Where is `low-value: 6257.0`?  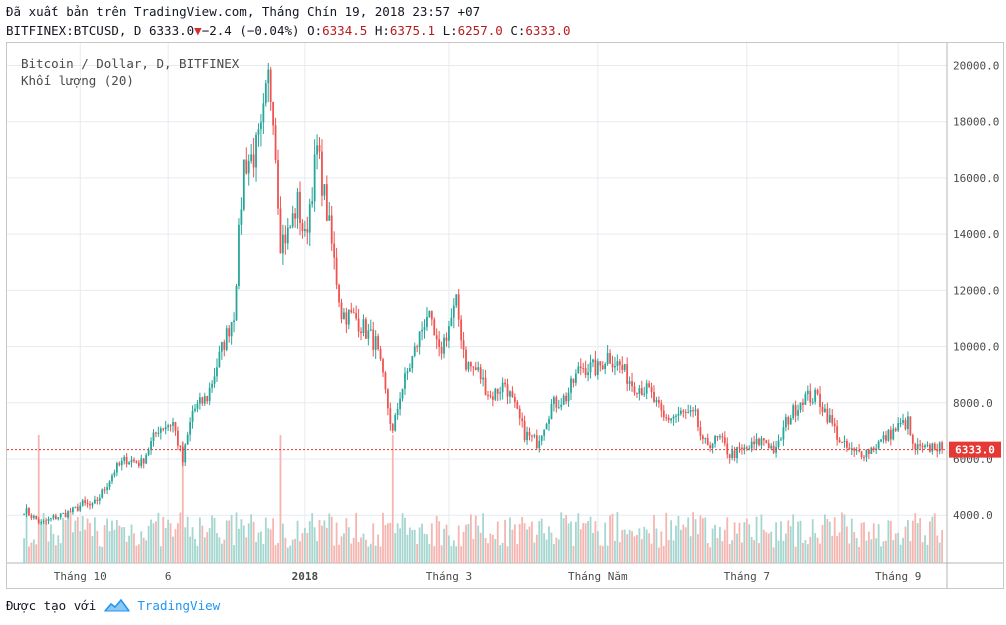 low-value: 6257.0 is located at coordinates (480, 30).